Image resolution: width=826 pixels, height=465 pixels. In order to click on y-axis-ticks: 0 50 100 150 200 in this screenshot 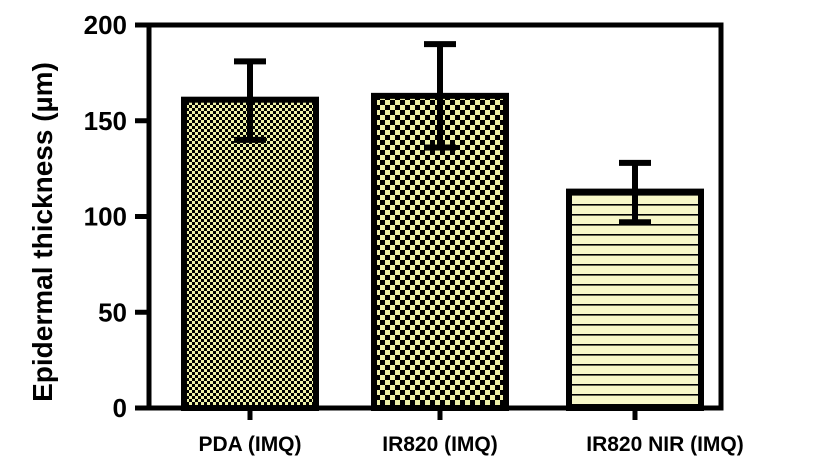, I will do `click(116, 216)`.